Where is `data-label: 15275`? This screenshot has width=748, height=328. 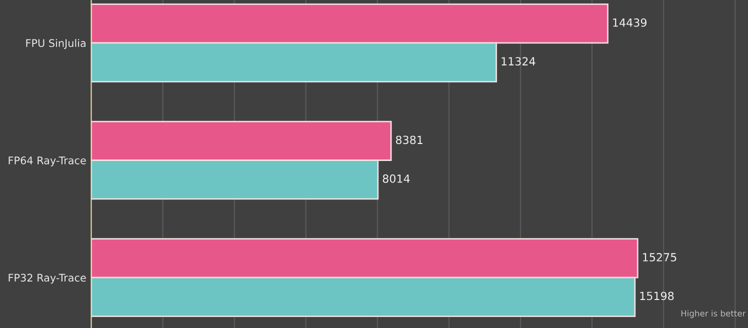
data-label: 15275 is located at coordinates (659, 257).